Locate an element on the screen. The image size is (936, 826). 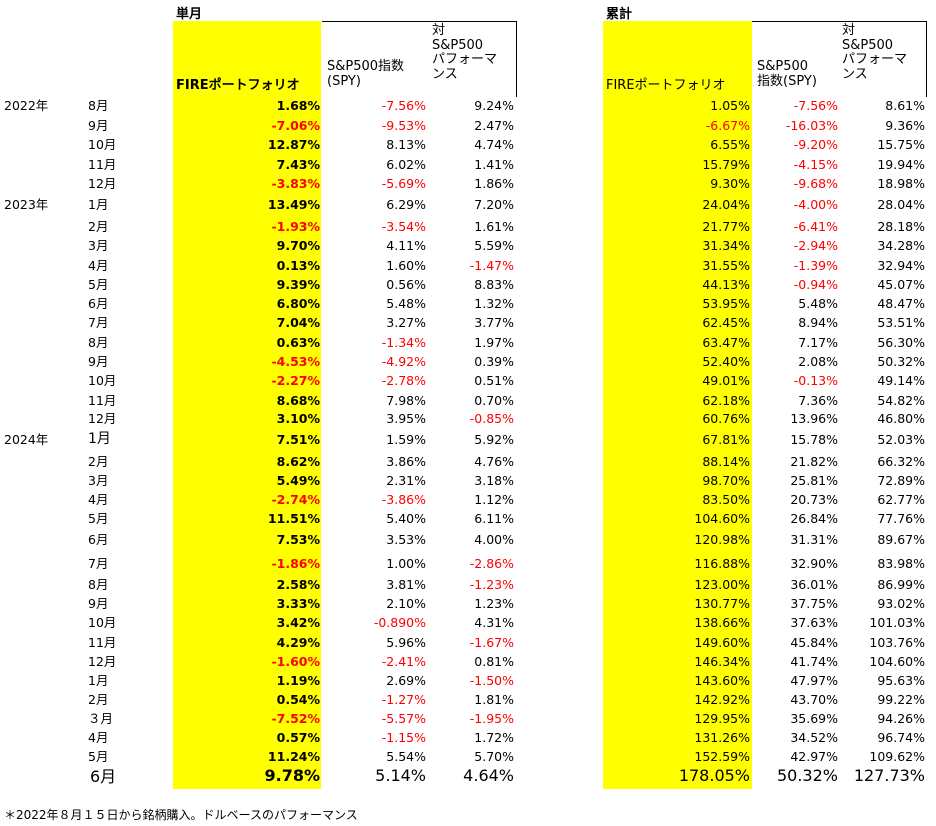
spy-monthly-cell: -1.34% is located at coordinates (403, 342).